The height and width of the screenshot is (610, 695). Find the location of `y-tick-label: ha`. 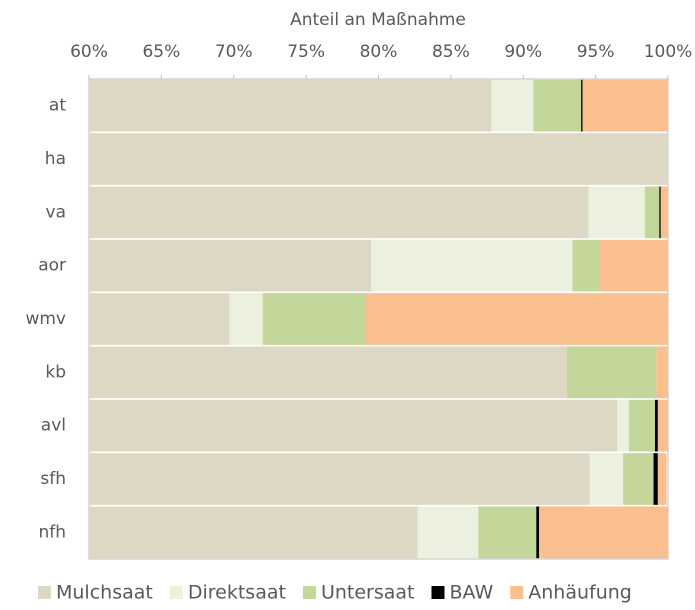

y-tick-label: ha is located at coordinates (55, 159).